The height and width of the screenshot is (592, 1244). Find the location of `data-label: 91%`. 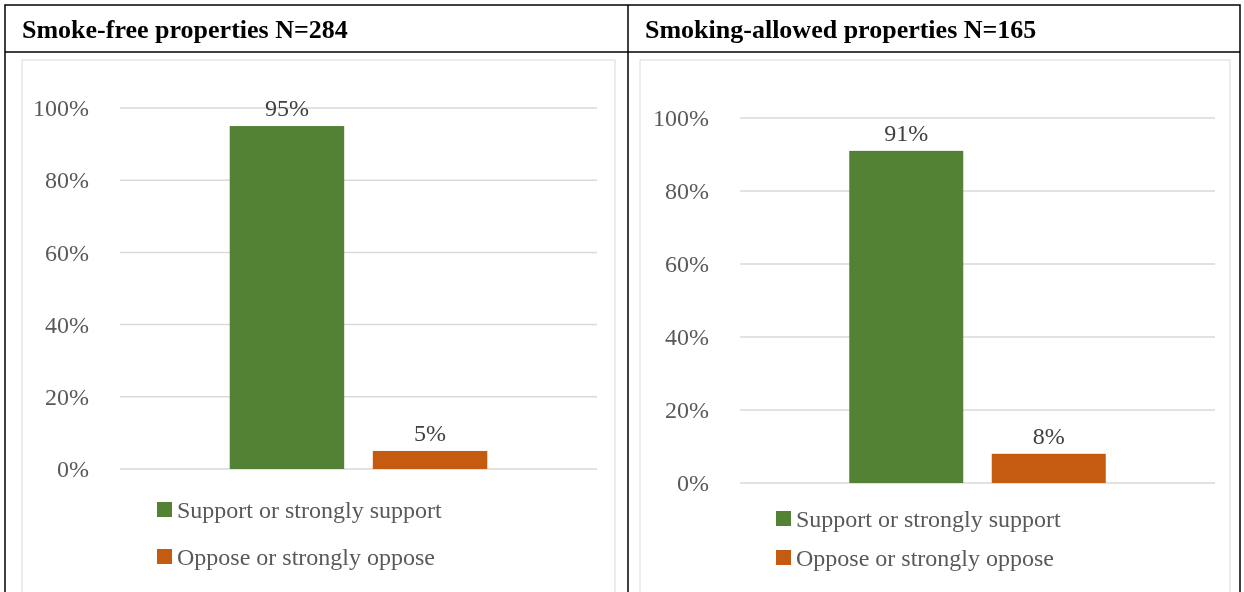

data-label: 91% is located at coordinates (906, 132).